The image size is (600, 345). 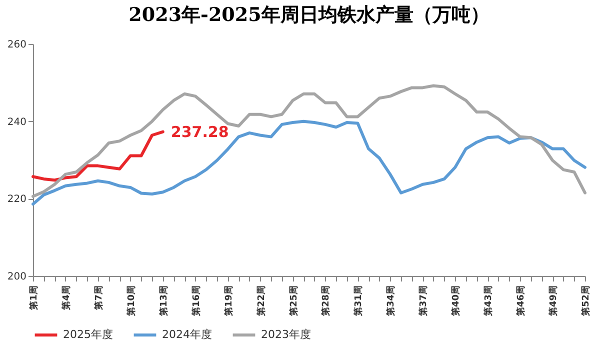 What do you see at coordinates (488, 302) in the screenshot?
I see `x-tick-label: 第43周` at bounding box center [488, 302].